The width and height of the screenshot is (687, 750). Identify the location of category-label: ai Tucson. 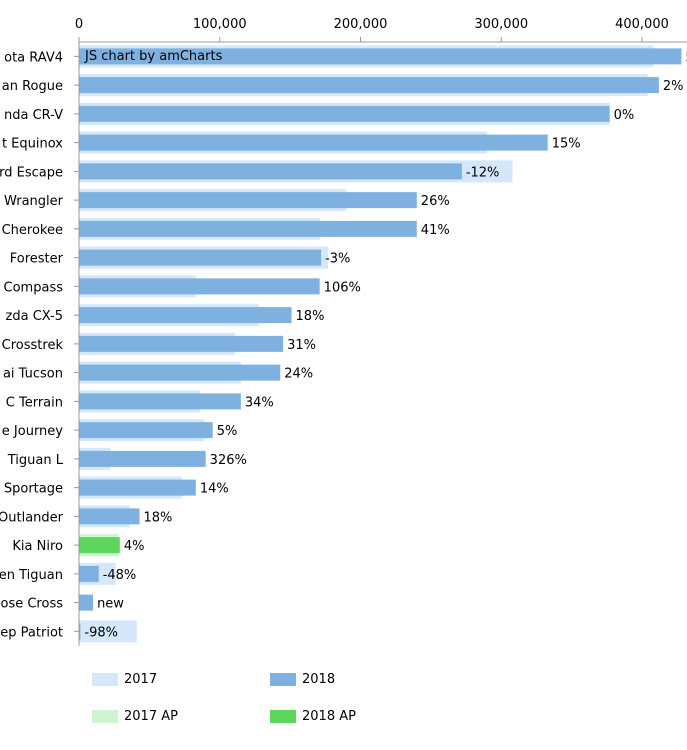
(33, 374).